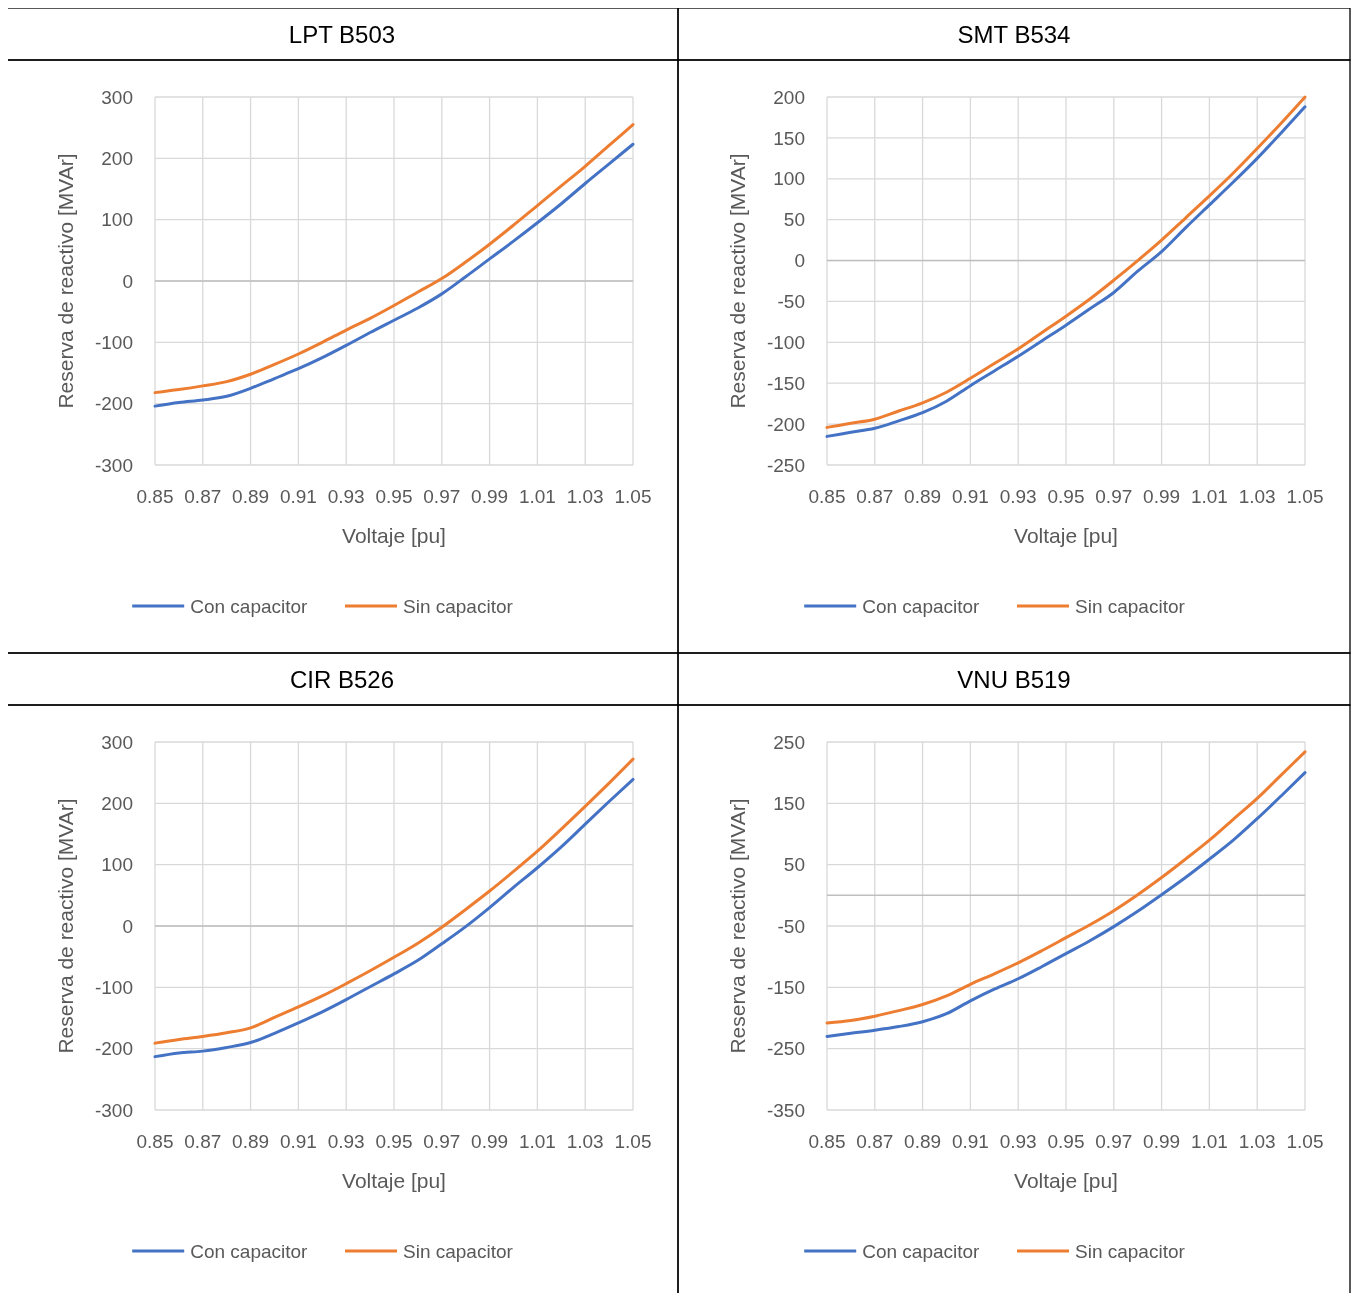 This screenshot has width=1351, height=1293. What do you see at coordinates (789, 742) in the screenshot?
I see `y-tick-label: 250` at bounding box center [789, 742].